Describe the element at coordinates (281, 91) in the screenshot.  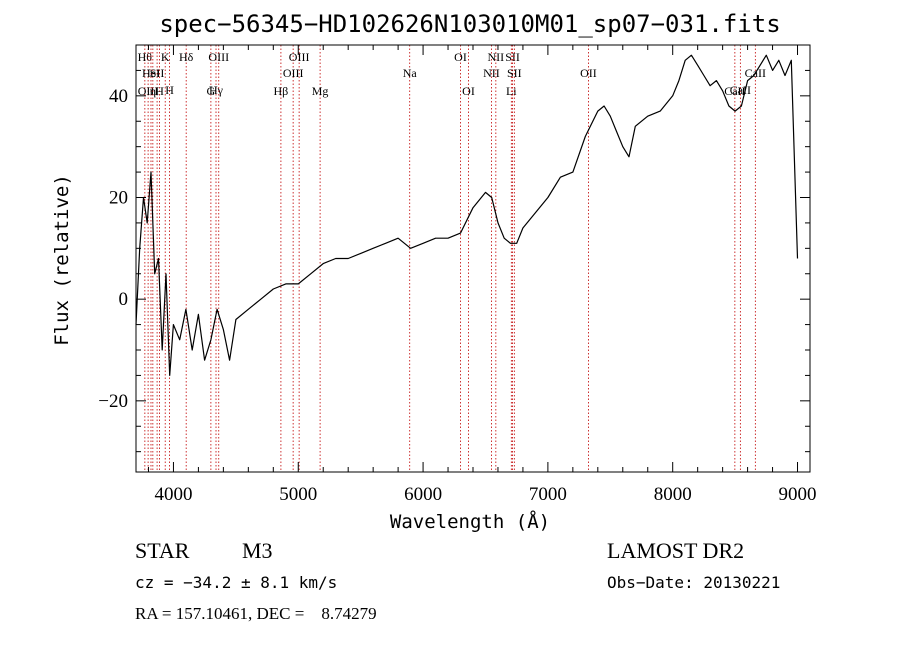
I see `marker-label: Hβ` at that location.